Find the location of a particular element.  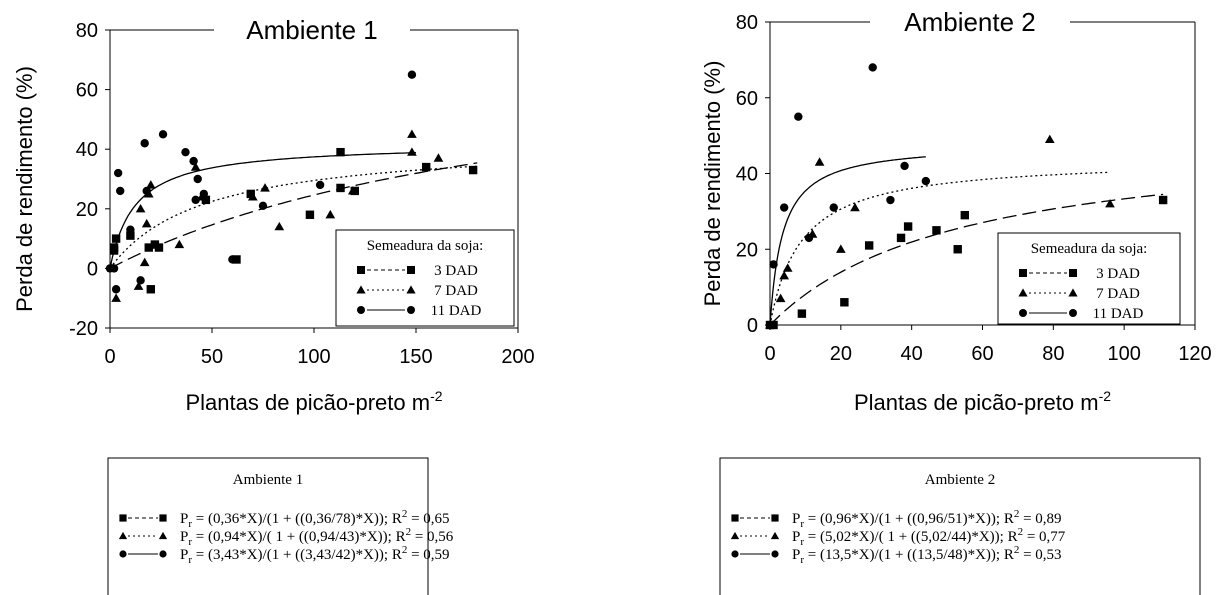

chart-title: Ambiente 2 is located at coordinates (970, 22).